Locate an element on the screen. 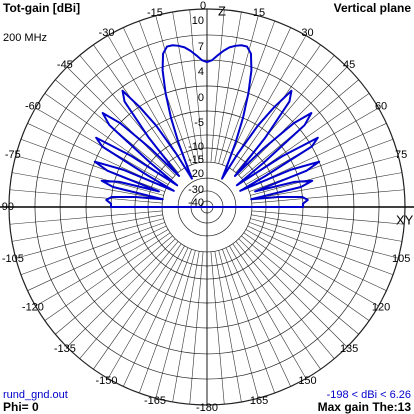 The height and width of the screenshot is (414, 414). angle-tick-label: -60 is located at coordinates (33, 106).